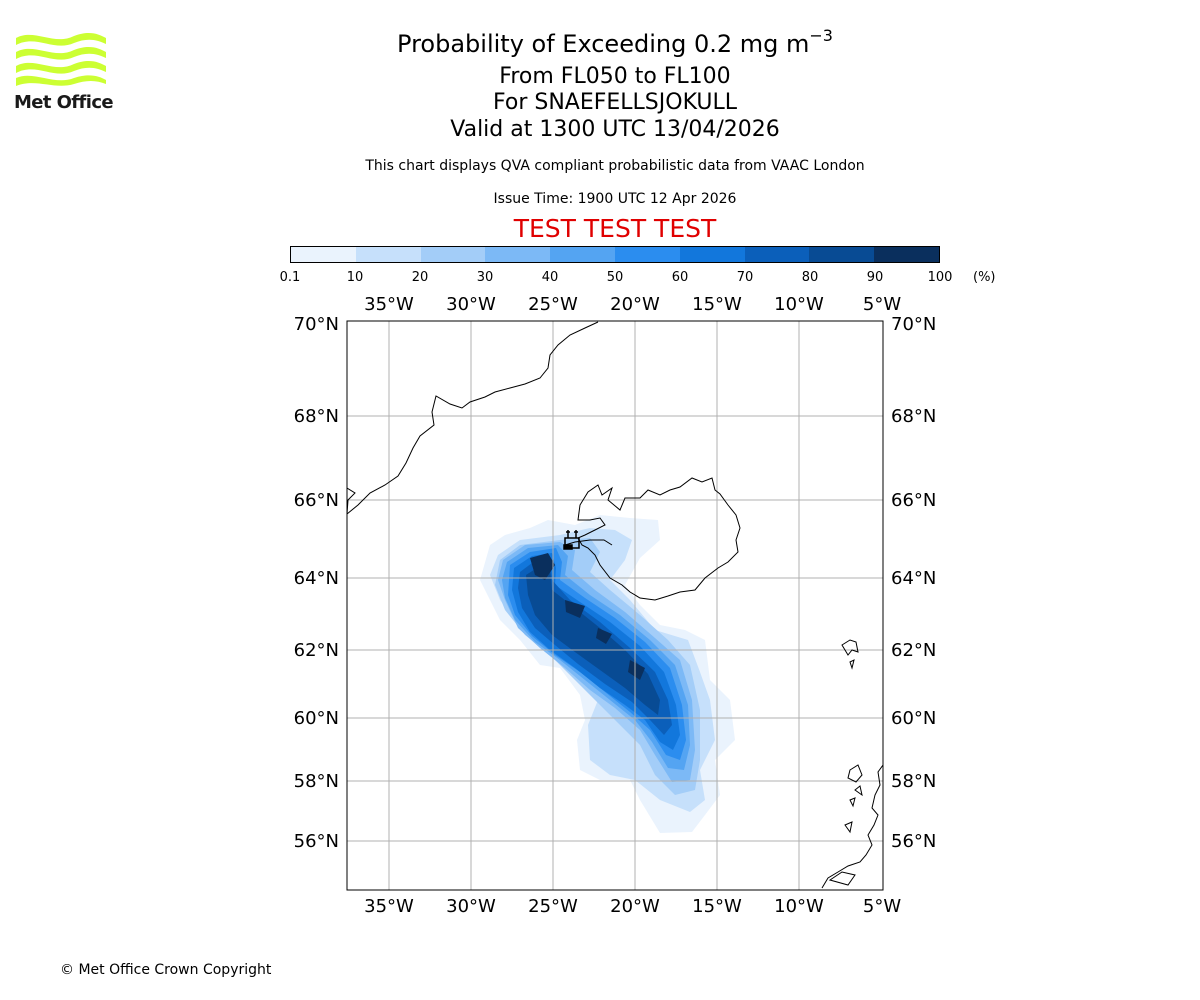 The image size is (1200, 1000). Describe the element at coordinates (550, 277) in the screenshot. I see `colorbar-tick-label: 40` at that location.